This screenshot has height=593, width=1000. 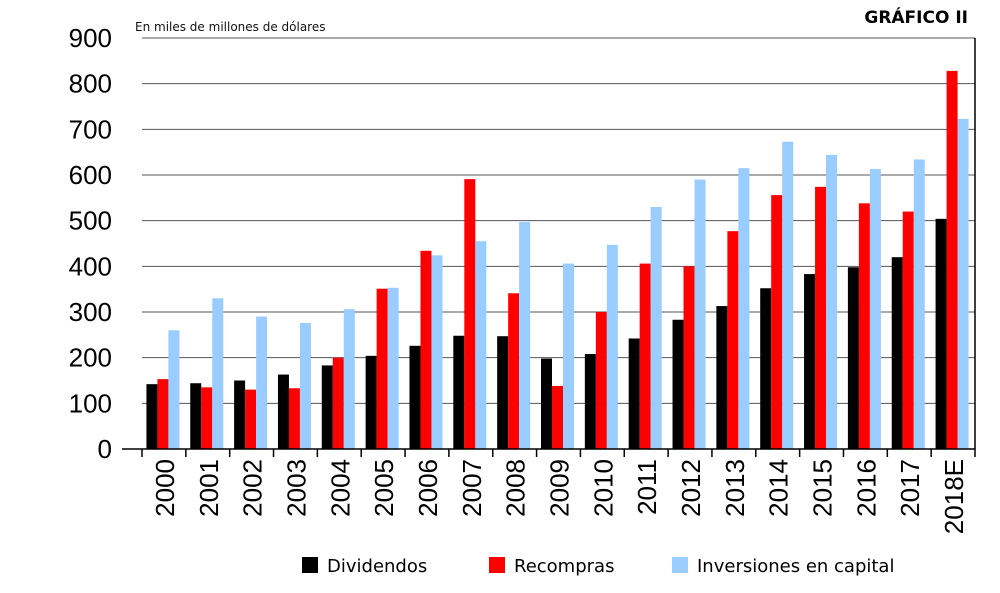 I want to click on bar-dividendos-2001, so click(x=196, y=416).